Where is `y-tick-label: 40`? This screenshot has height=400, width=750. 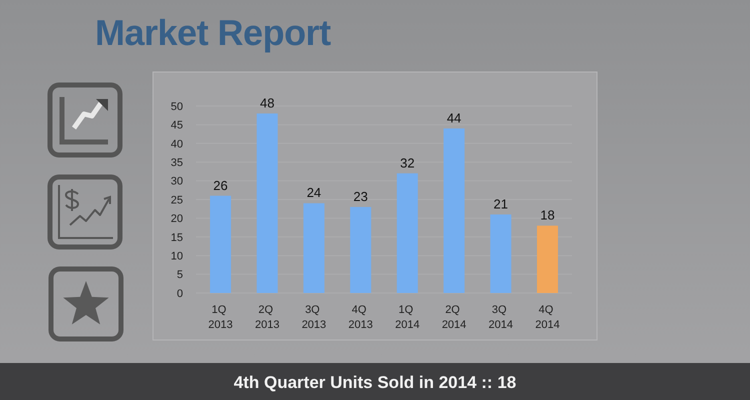 y-tick-label: 40 is located at coordinates (176, 144).